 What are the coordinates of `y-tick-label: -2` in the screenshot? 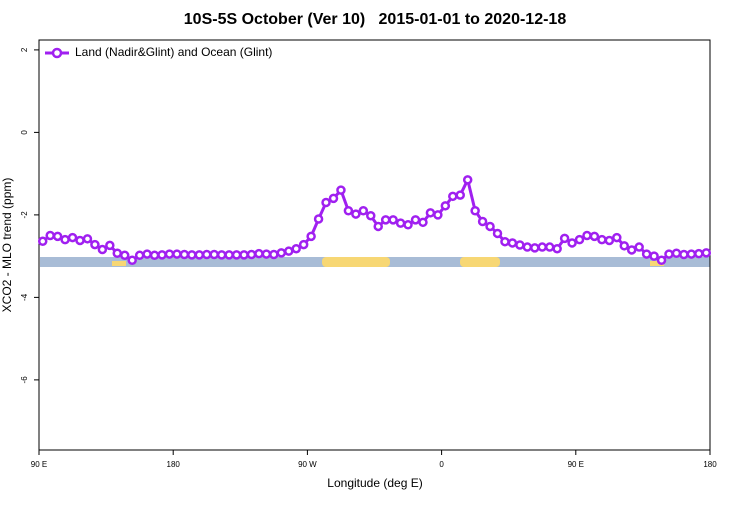 It's located at (24, 215).